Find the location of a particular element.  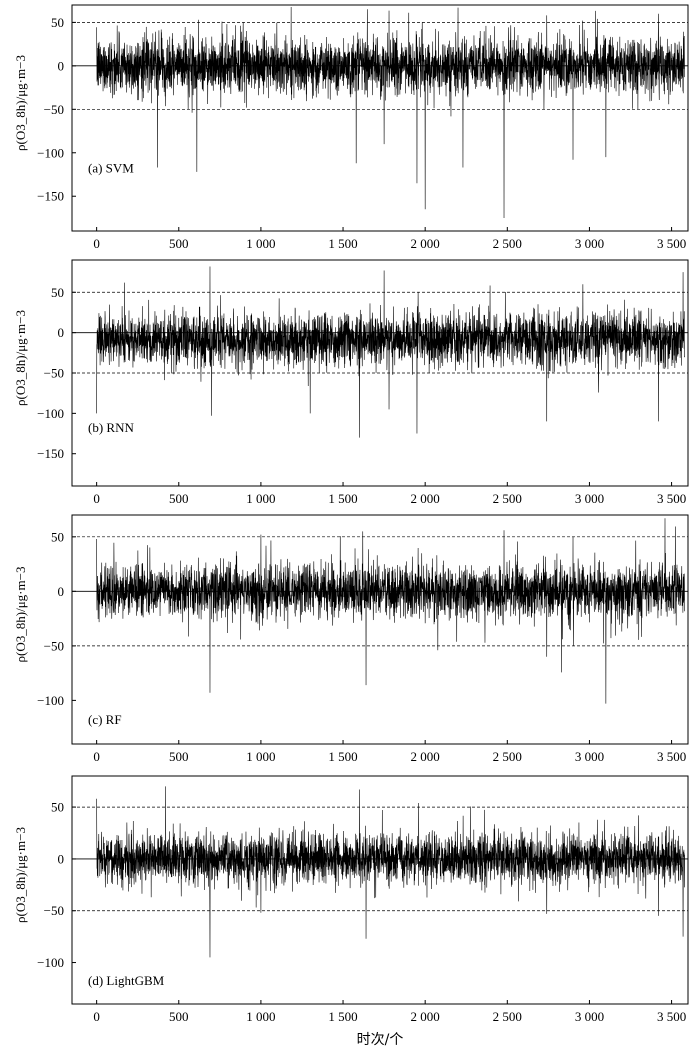

panel-label: (c) RF is located at coordinates (105, 719).